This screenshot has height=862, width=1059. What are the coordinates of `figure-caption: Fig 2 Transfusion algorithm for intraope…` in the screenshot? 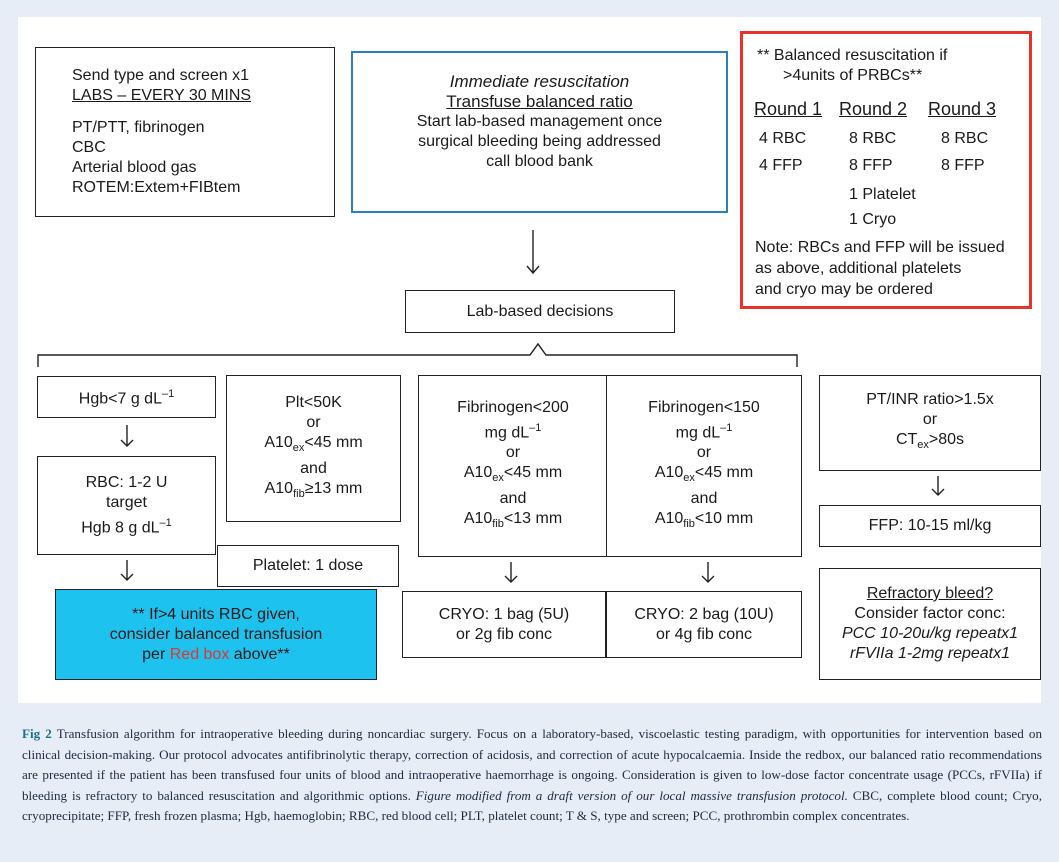 It's located at (532, 775).